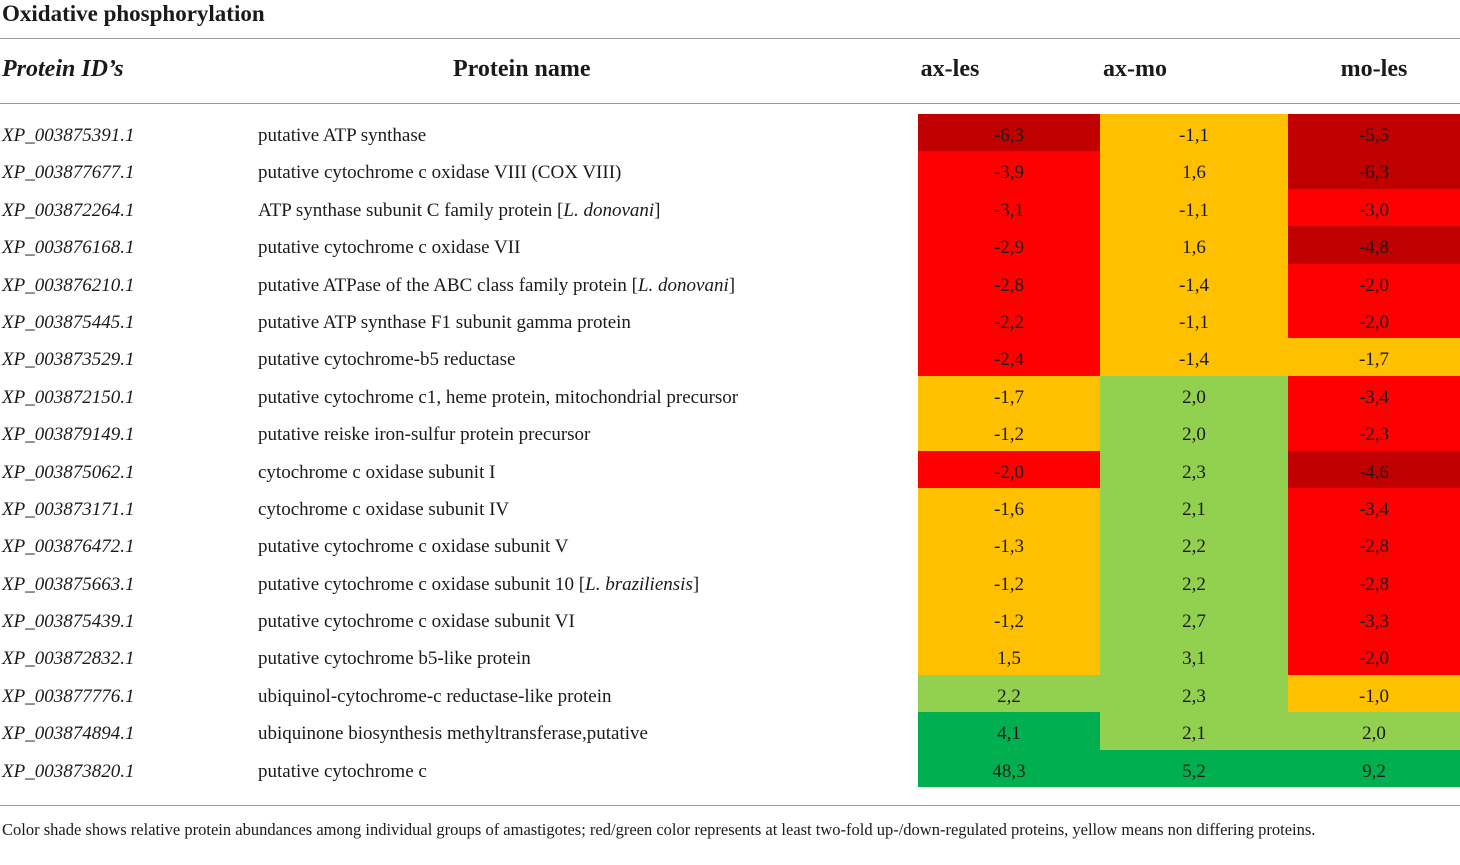 This screenshot has height=865, width=1460. Describe the element at coordinates (68, 547) in the screenshot. I see `protein-id: XP_003876472.1` at that location.